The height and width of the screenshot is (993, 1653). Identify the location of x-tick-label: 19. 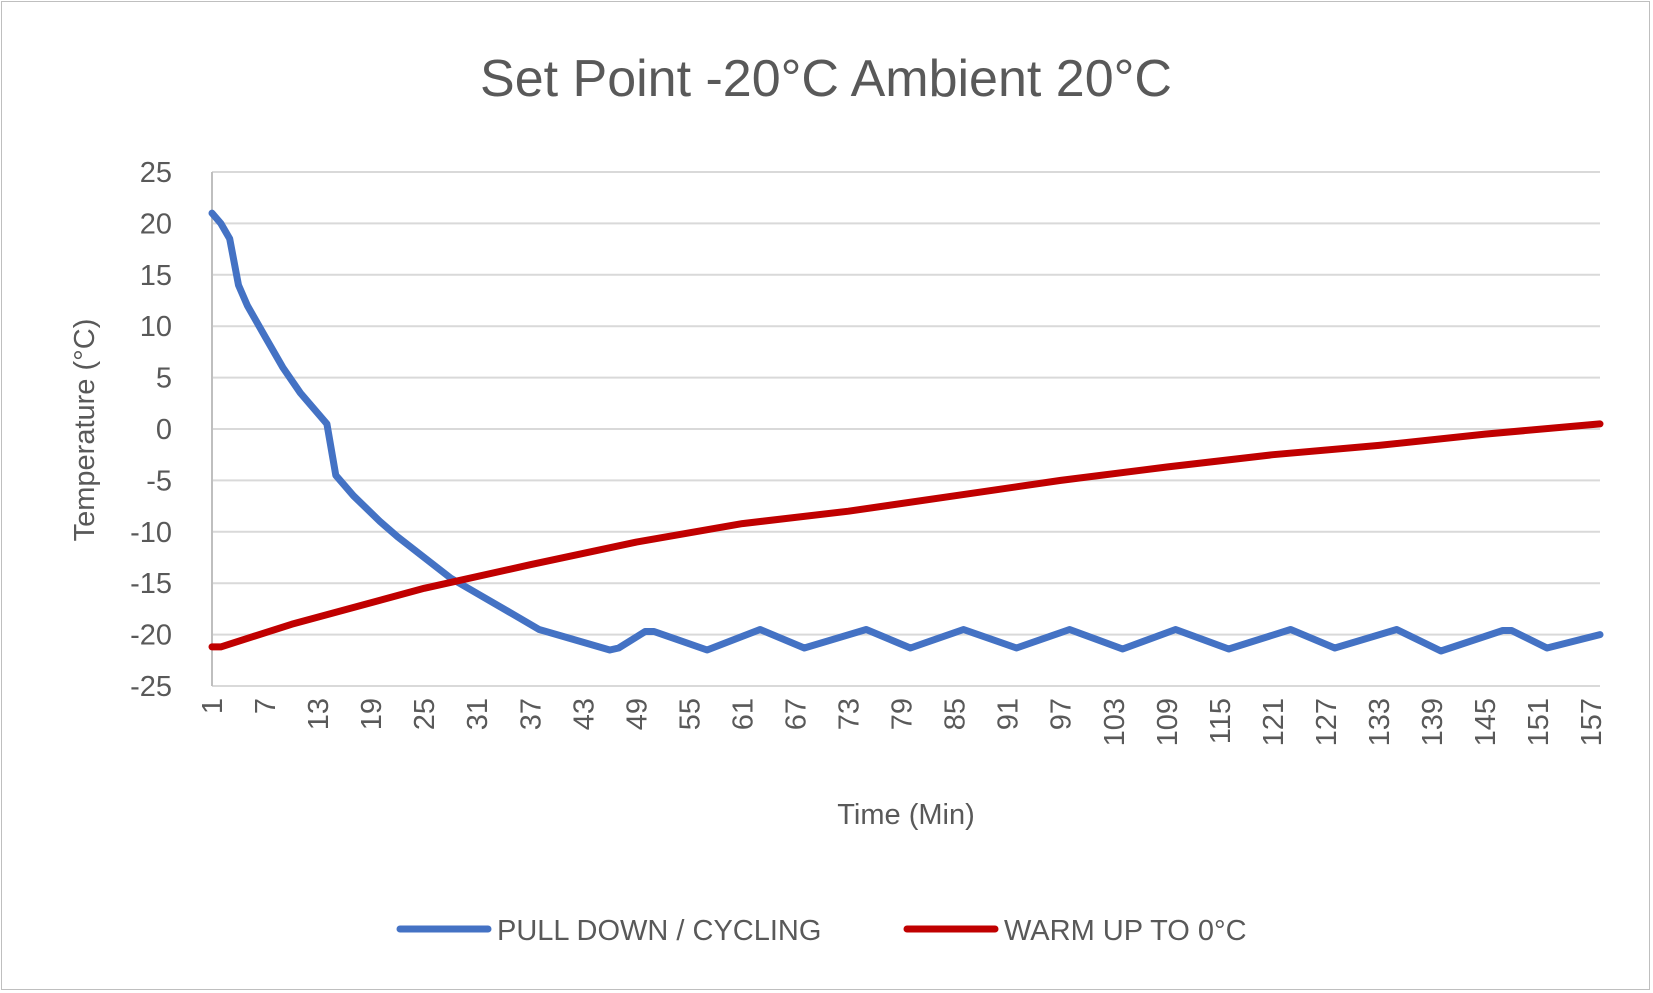
(372, 714).